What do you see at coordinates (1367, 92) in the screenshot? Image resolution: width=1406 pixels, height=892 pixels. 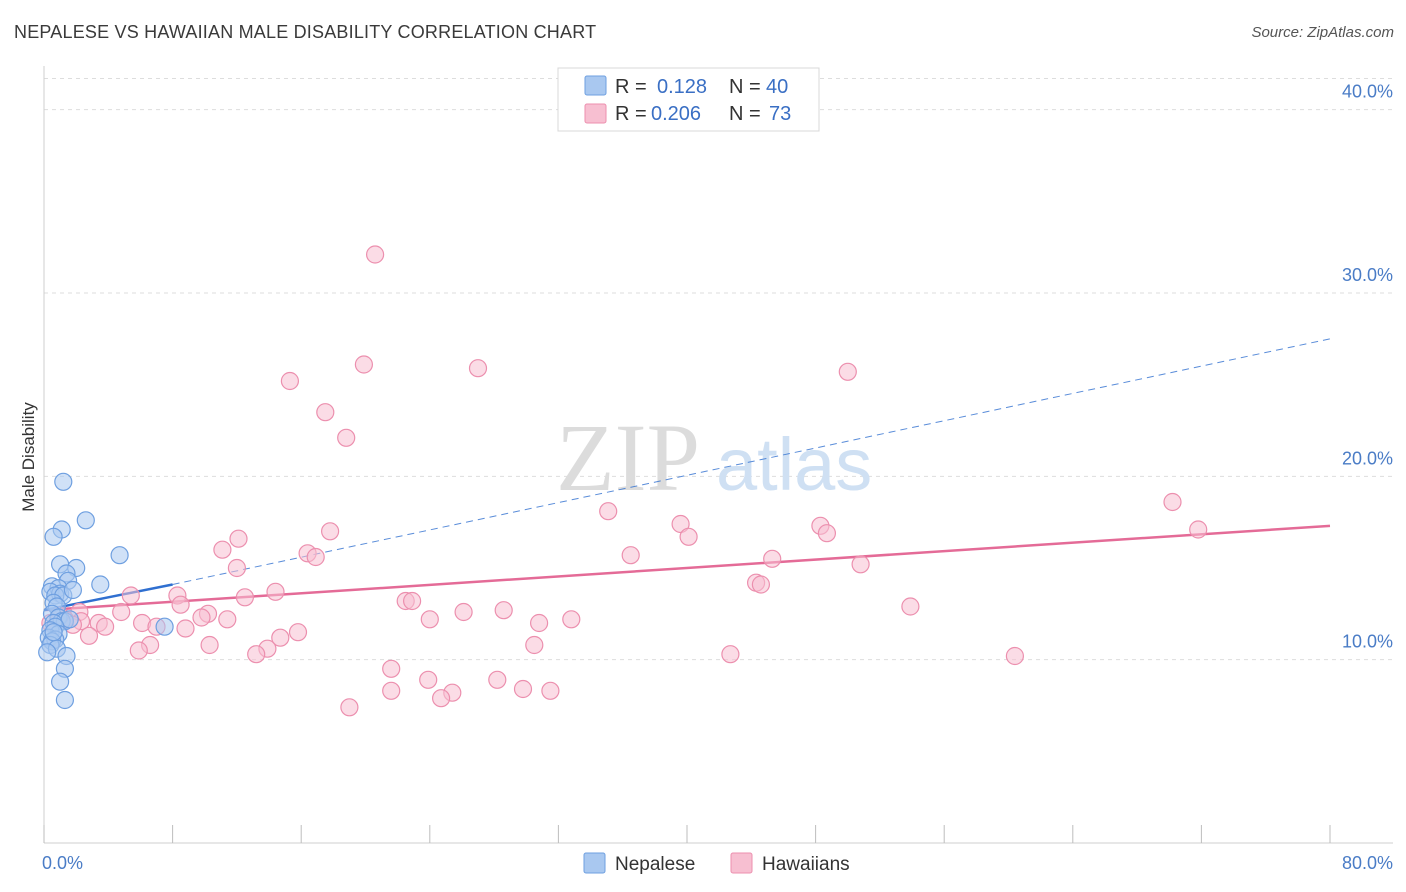 I see `y-tick-label-40: 40.0%` at bounding box center [1367, 92].